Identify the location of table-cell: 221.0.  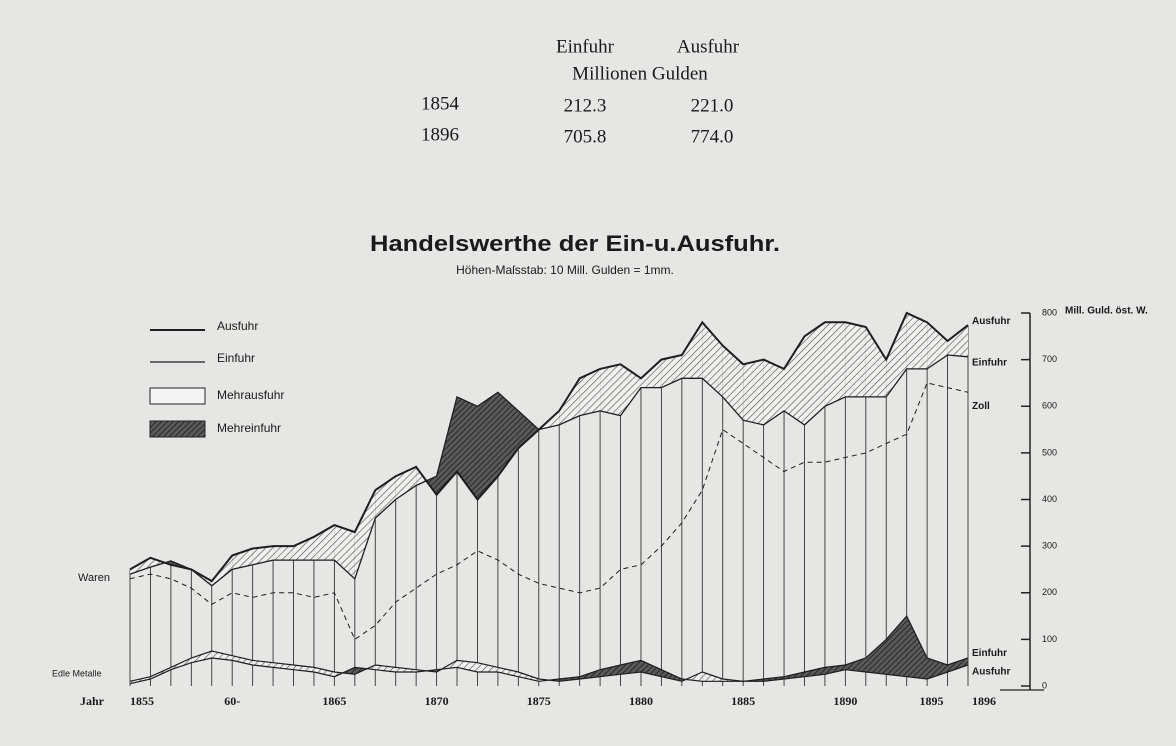
(712, 105).